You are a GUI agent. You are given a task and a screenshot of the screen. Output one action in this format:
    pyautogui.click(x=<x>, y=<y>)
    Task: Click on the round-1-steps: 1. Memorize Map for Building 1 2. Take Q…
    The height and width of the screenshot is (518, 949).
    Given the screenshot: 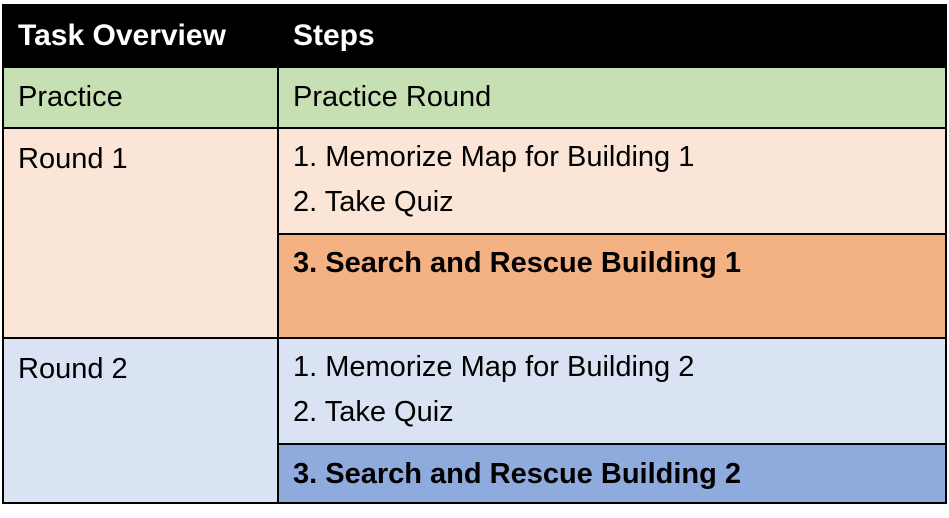 What is the action you would take?
    pyautogui.click(x=612, y=185)
    